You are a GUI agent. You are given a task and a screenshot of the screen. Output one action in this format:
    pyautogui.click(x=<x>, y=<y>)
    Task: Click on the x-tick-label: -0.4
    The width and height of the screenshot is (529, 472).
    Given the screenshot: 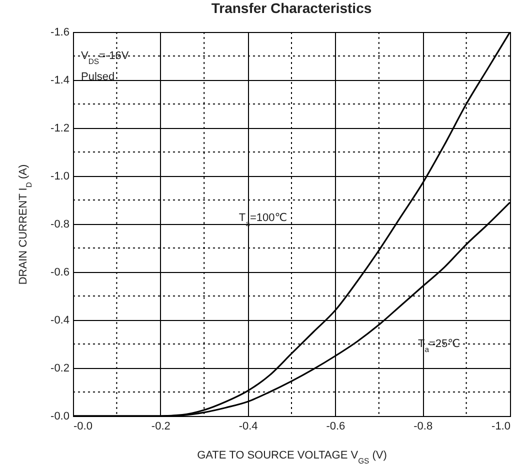 What is the action you would take?
    pyautogui.click(x=248, y=426)
    